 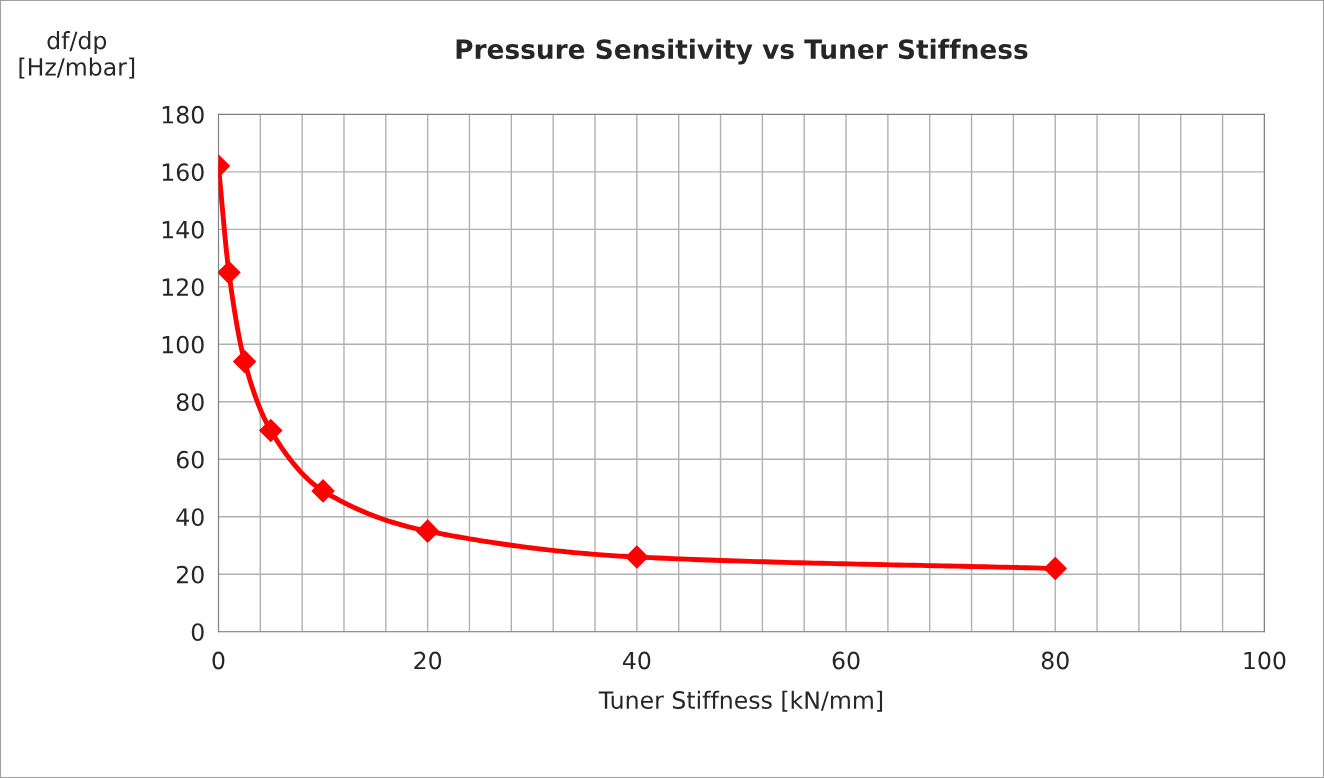 What do you see at coordinates (742, 51) in the screenshot?
I see `chart-title: Pressure Sensitivity vs Tuner Stiffness` at bounding box center [742, 51].